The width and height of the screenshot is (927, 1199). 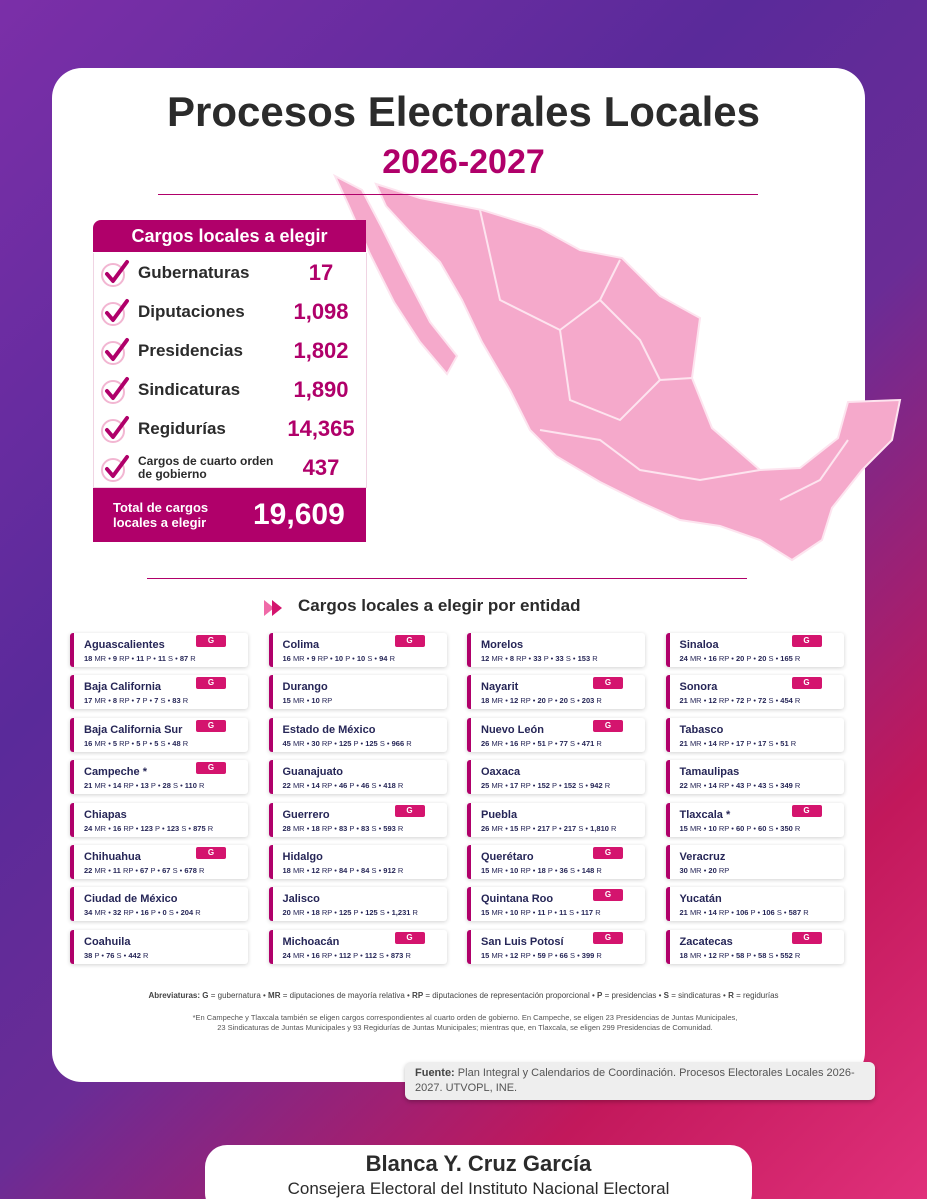 I want to click on value-item: 17 S, so click(x=762, y=743).